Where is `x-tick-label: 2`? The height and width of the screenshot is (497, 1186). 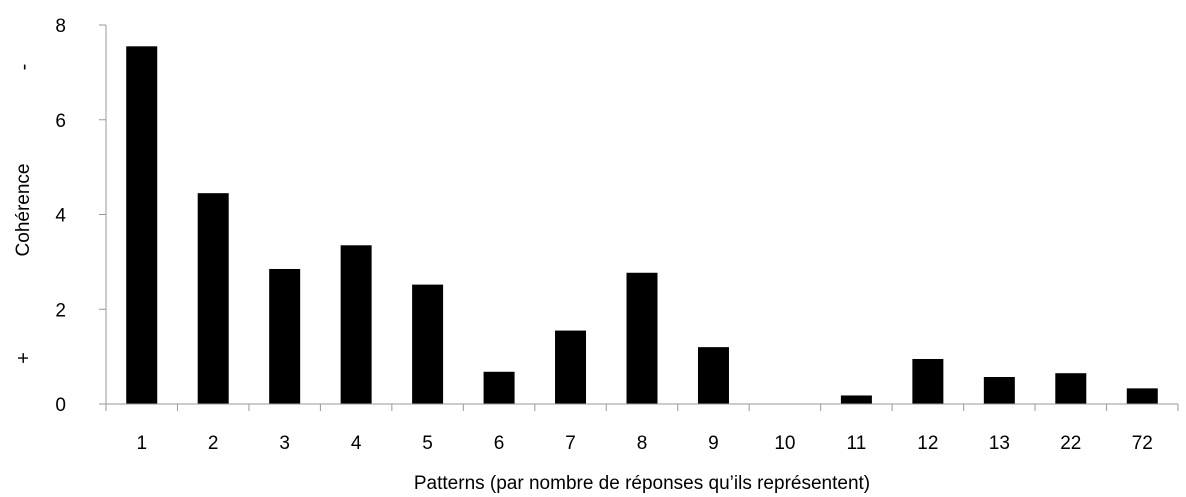 x-tick-label: 2 is located at coordinates (213, 443).